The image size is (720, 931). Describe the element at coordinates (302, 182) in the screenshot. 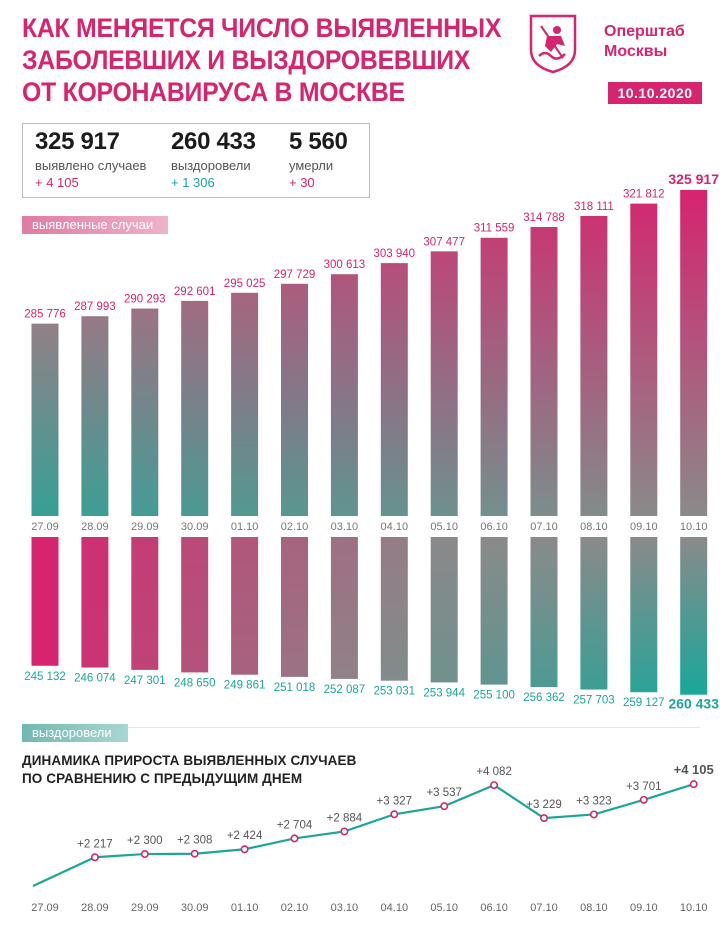

I see `deaths-delta: + 30` at that location.